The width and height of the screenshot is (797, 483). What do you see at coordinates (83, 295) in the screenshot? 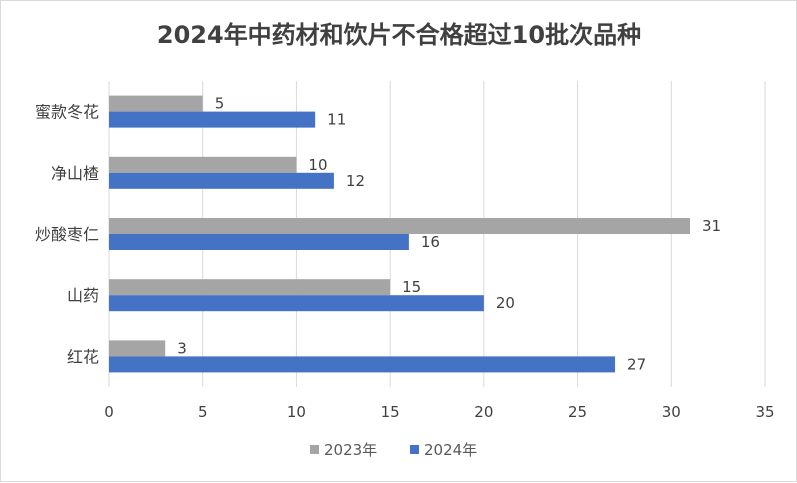
I see `category-label: 山药` at bounding box center [83, 295].